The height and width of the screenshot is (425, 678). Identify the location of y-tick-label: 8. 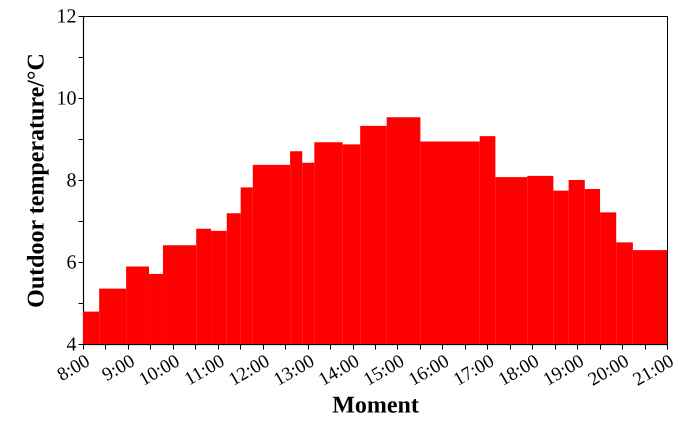
(71, 181).